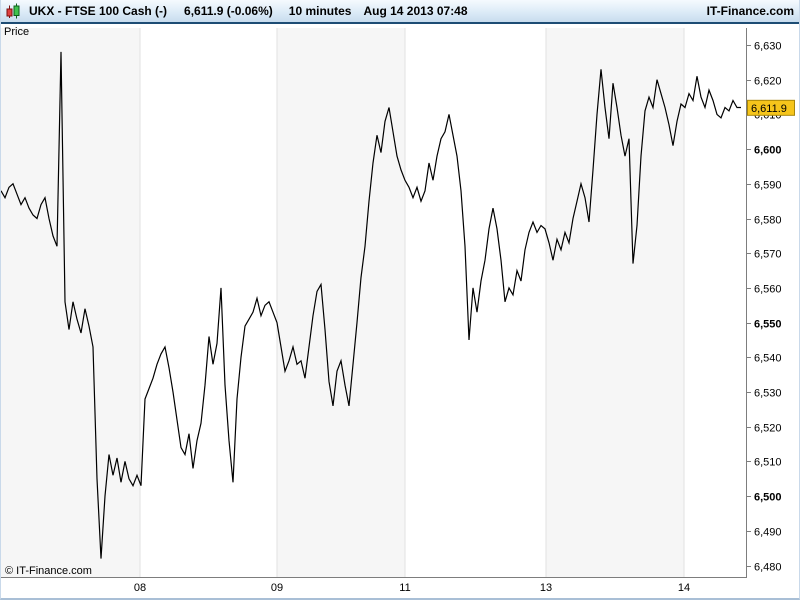 This screenshot has width=800, height=600. What do you see at coordinates (768, 394) in the screenshot?
I see `price-tick-label: 6,530` at bounding box center [768, 394].